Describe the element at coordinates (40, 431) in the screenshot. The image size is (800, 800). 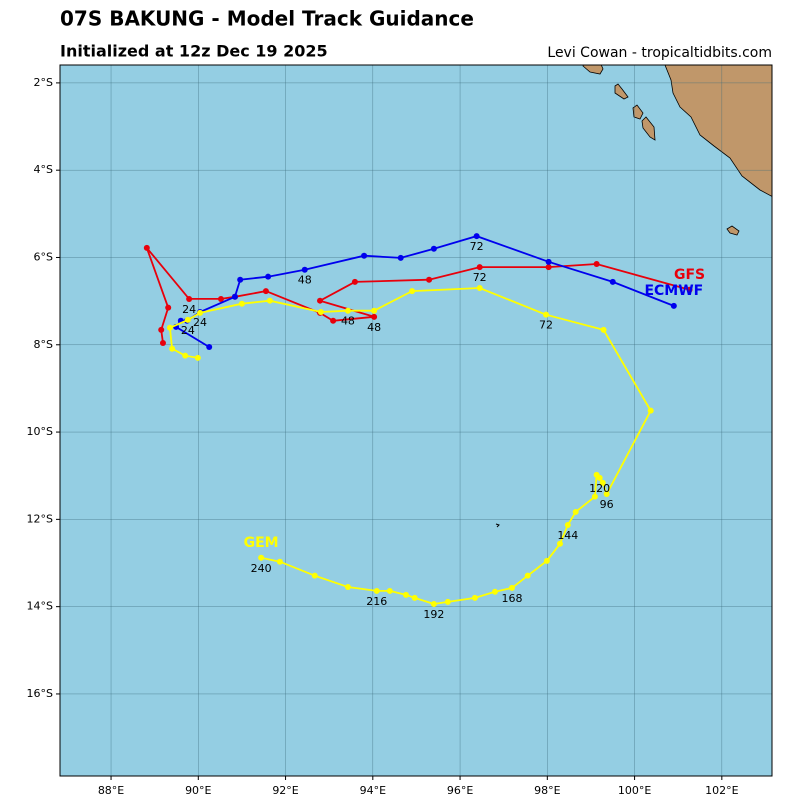
I see `y-tick-label: 10°S` at that location.